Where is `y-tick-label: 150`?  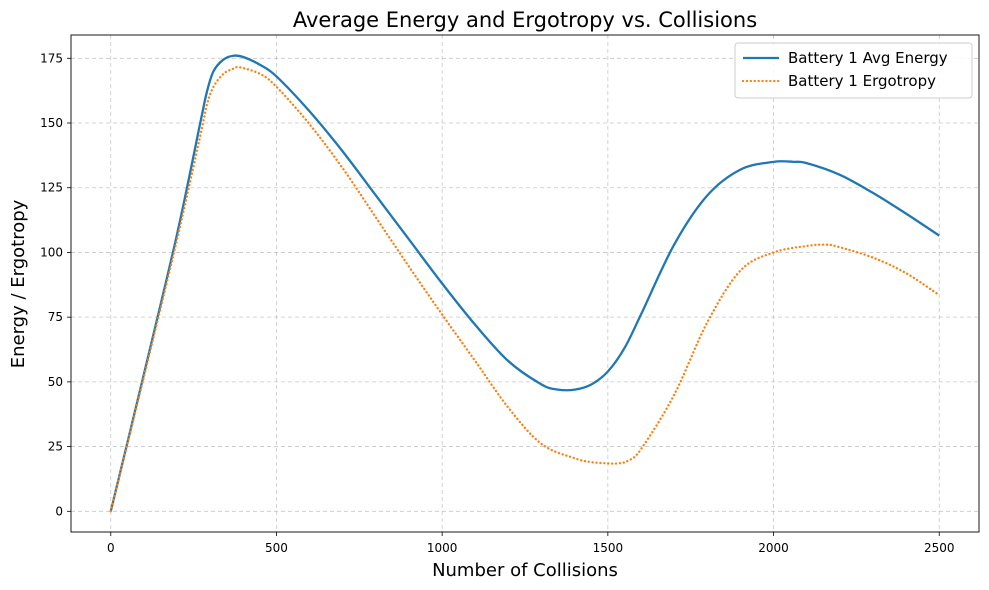 y-tick-label: 150 is located at coordinates (51, 123).